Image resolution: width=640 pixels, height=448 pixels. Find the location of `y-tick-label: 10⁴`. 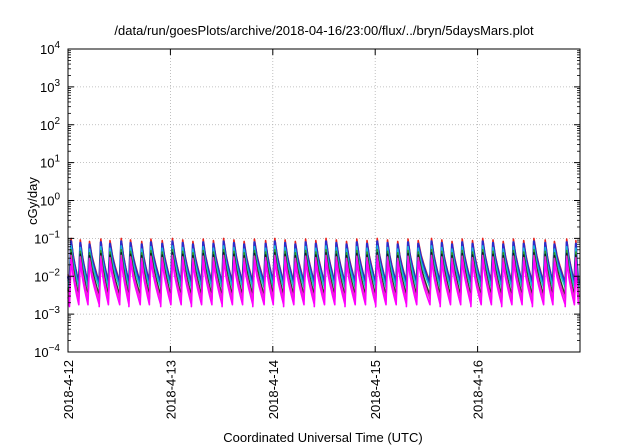

y-tick-label: 10⁴ is located at coordinates (50, 48).